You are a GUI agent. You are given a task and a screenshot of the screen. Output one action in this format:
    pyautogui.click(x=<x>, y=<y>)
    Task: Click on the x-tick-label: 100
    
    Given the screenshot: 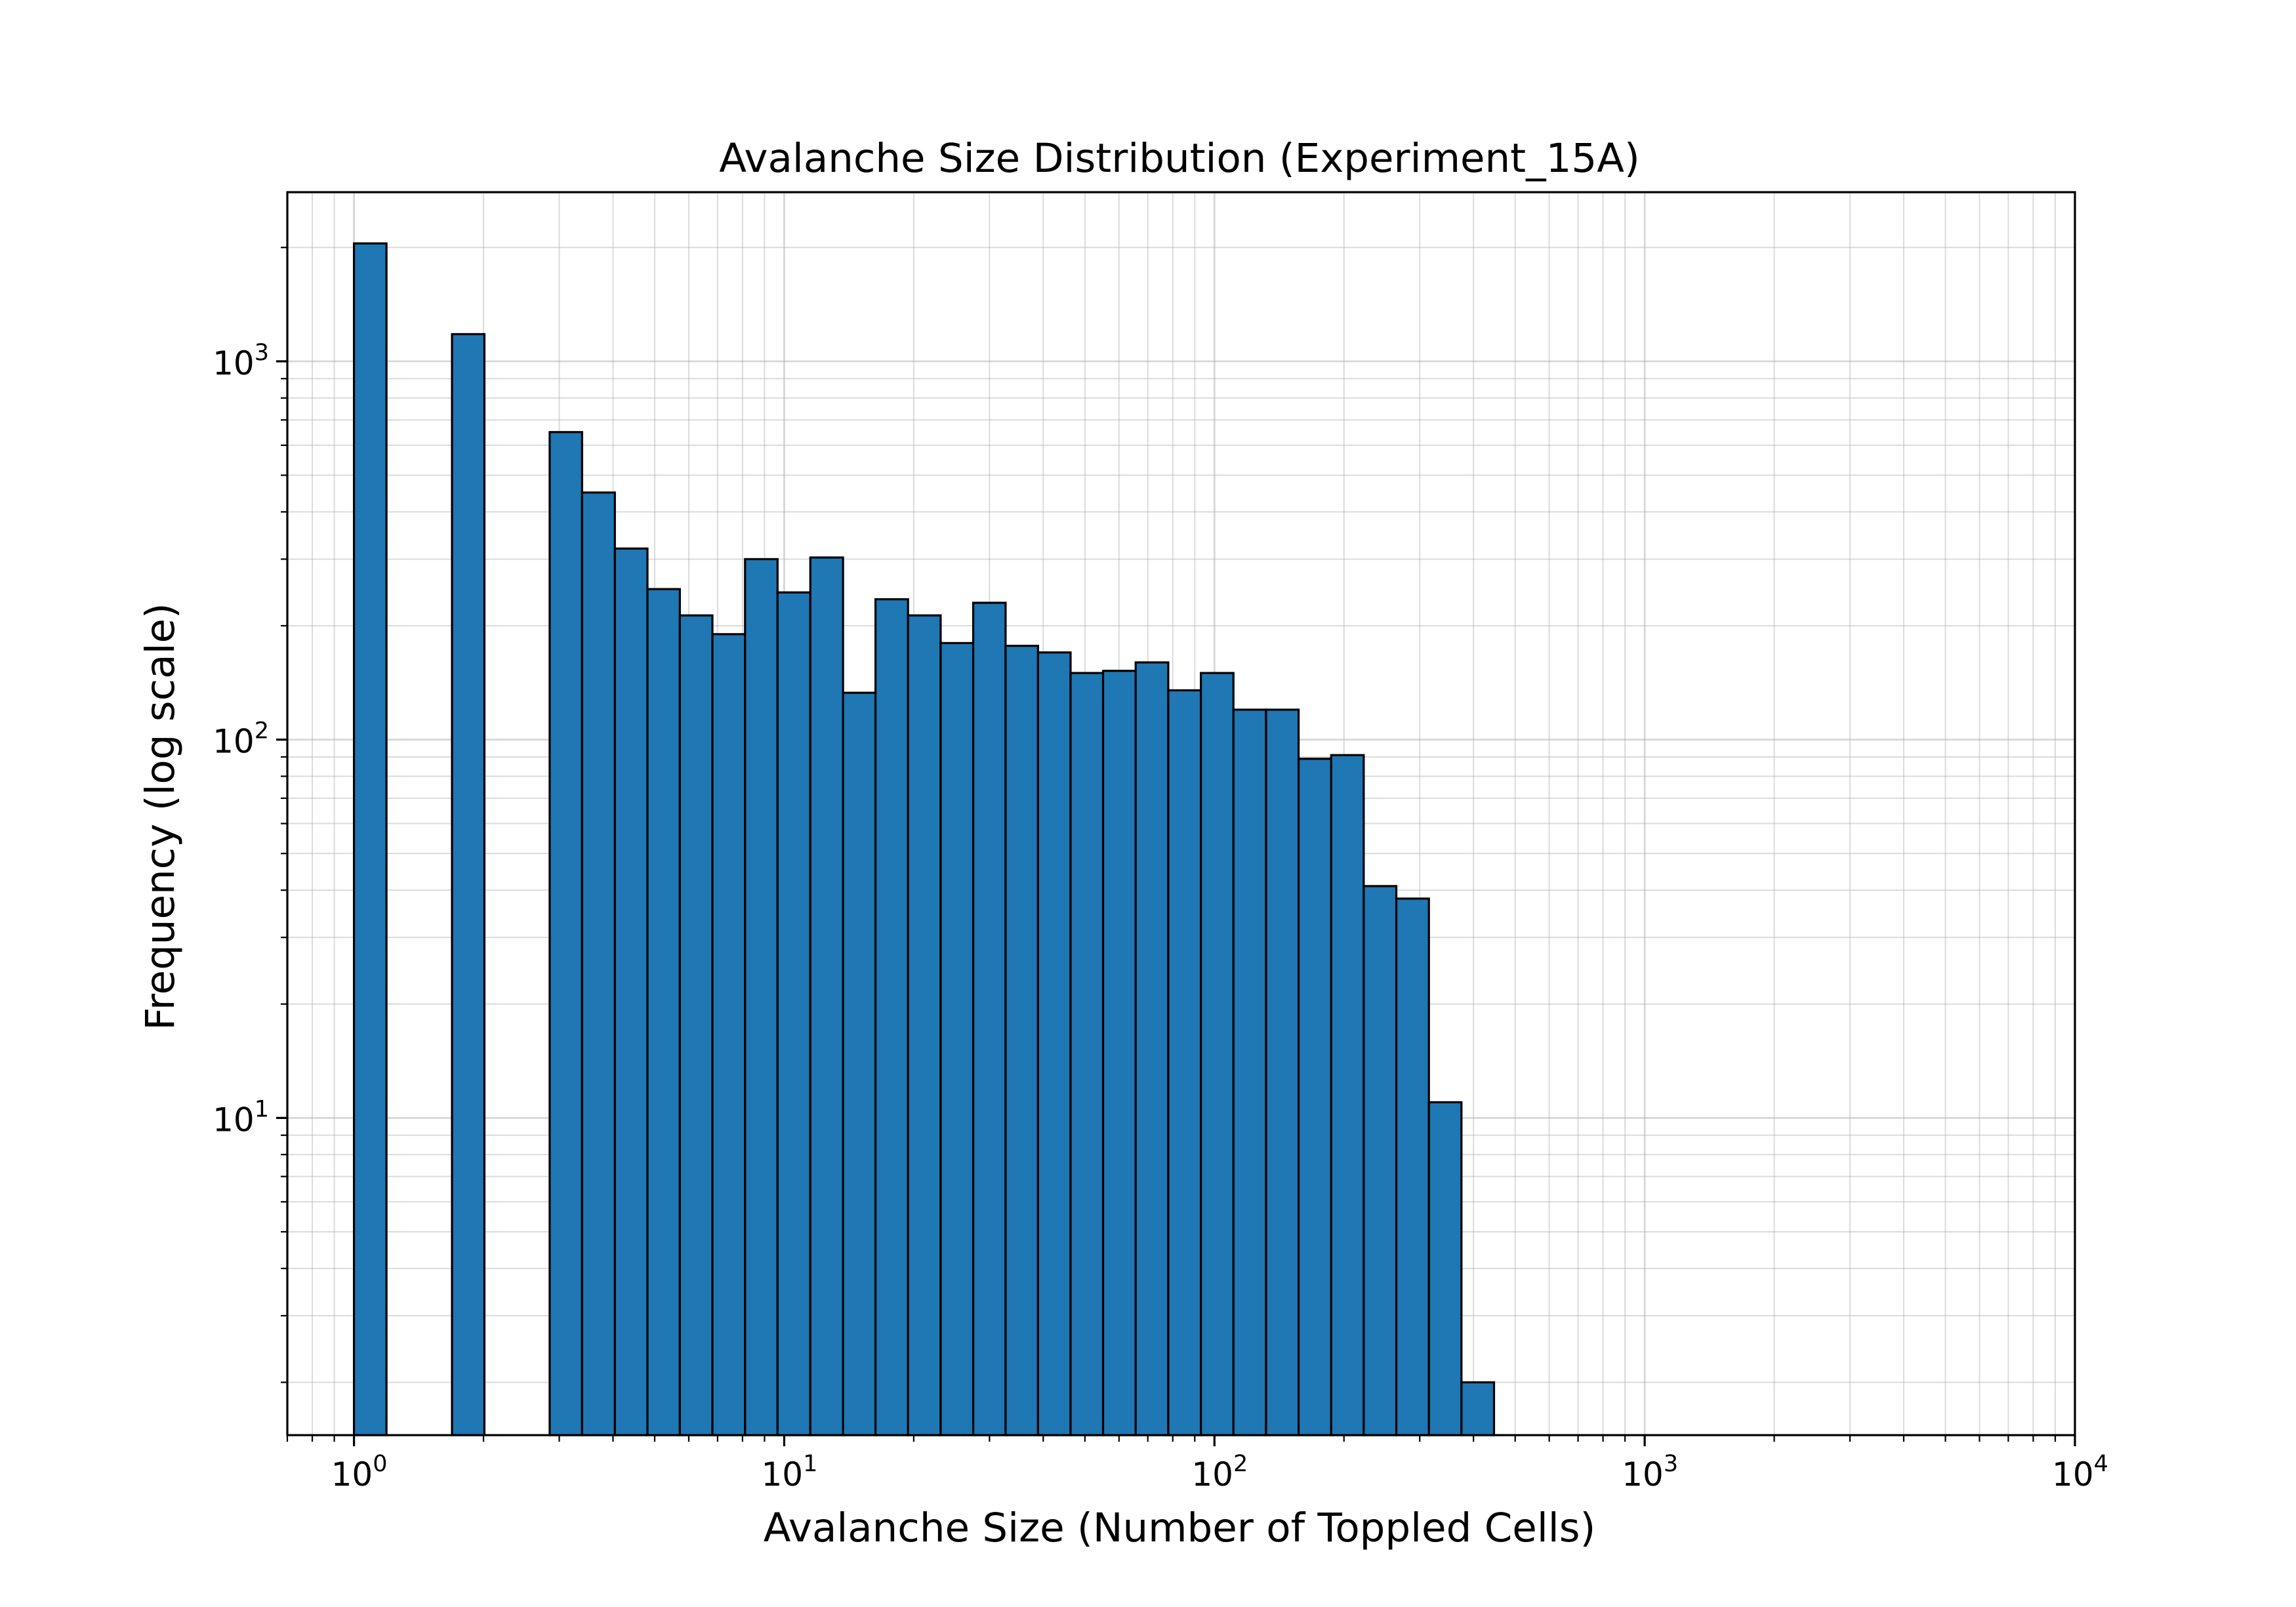 What is the action you would take?
    pyautogui.click(x=359, y=1472)
    